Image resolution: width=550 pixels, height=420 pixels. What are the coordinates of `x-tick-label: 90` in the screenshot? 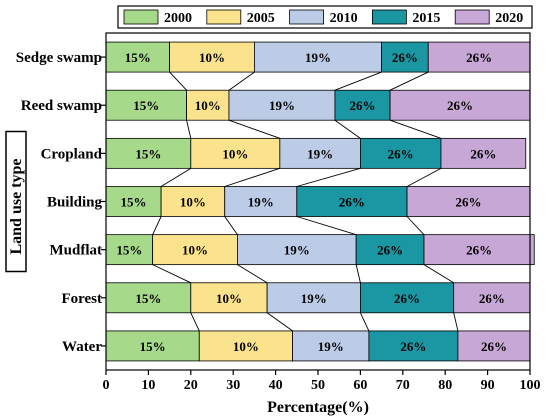 It's located at (488, 385).